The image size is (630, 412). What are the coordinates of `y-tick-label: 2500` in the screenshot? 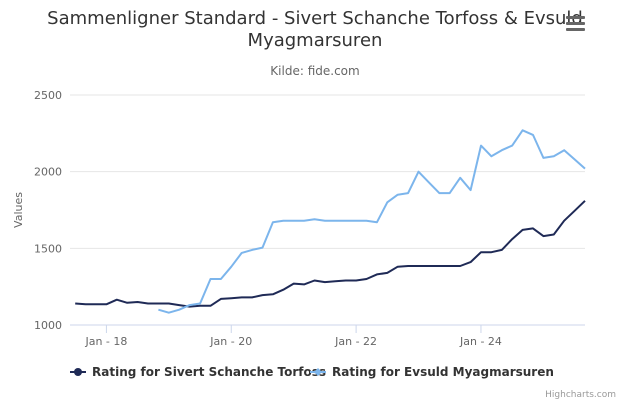 It's located at (48, 95).